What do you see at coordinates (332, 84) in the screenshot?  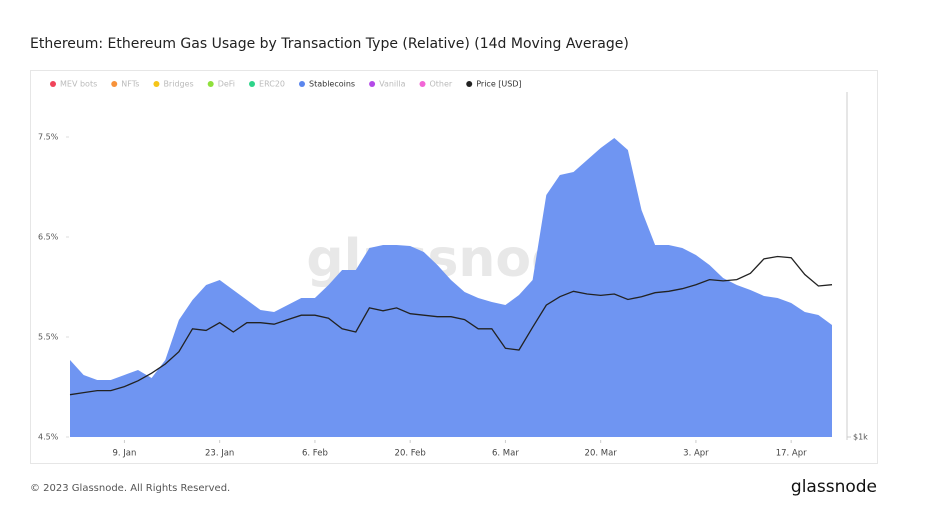 I see `legend-label: Stablecoins` at bounding box center [332, 84].